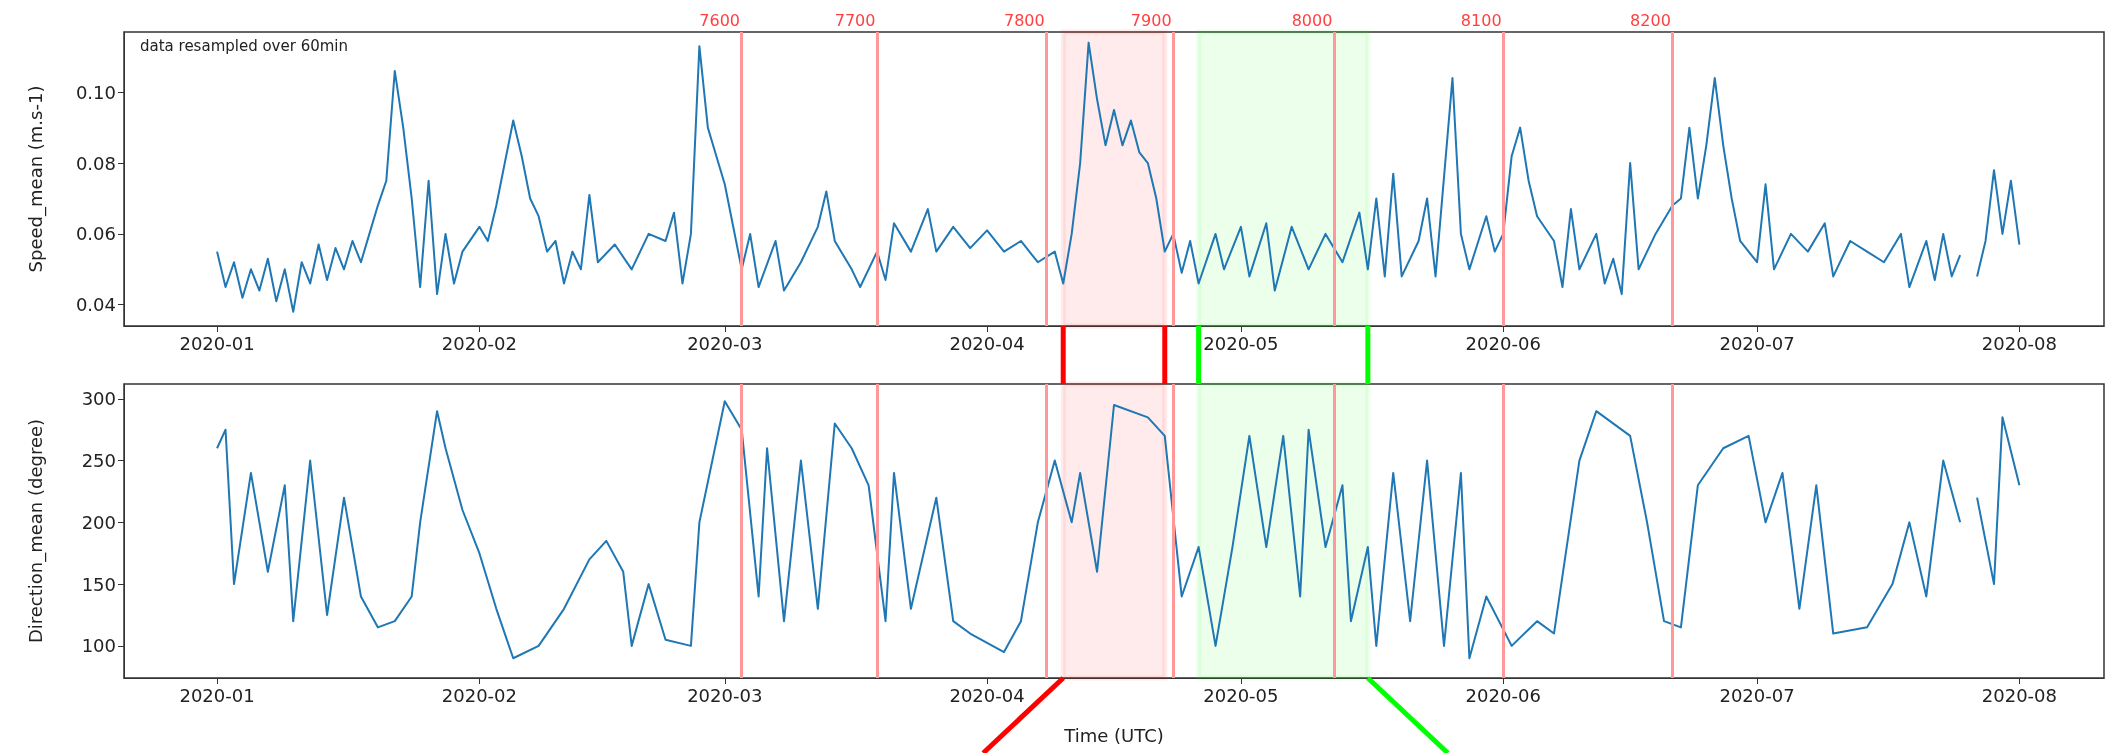 Image resolution: width=2106 pixels, height=753 pixels. What do you see at coordinates (1151, 20) in the screenshot?
I see `ref-line-label: 7900` at bounding box center [1151, 20].